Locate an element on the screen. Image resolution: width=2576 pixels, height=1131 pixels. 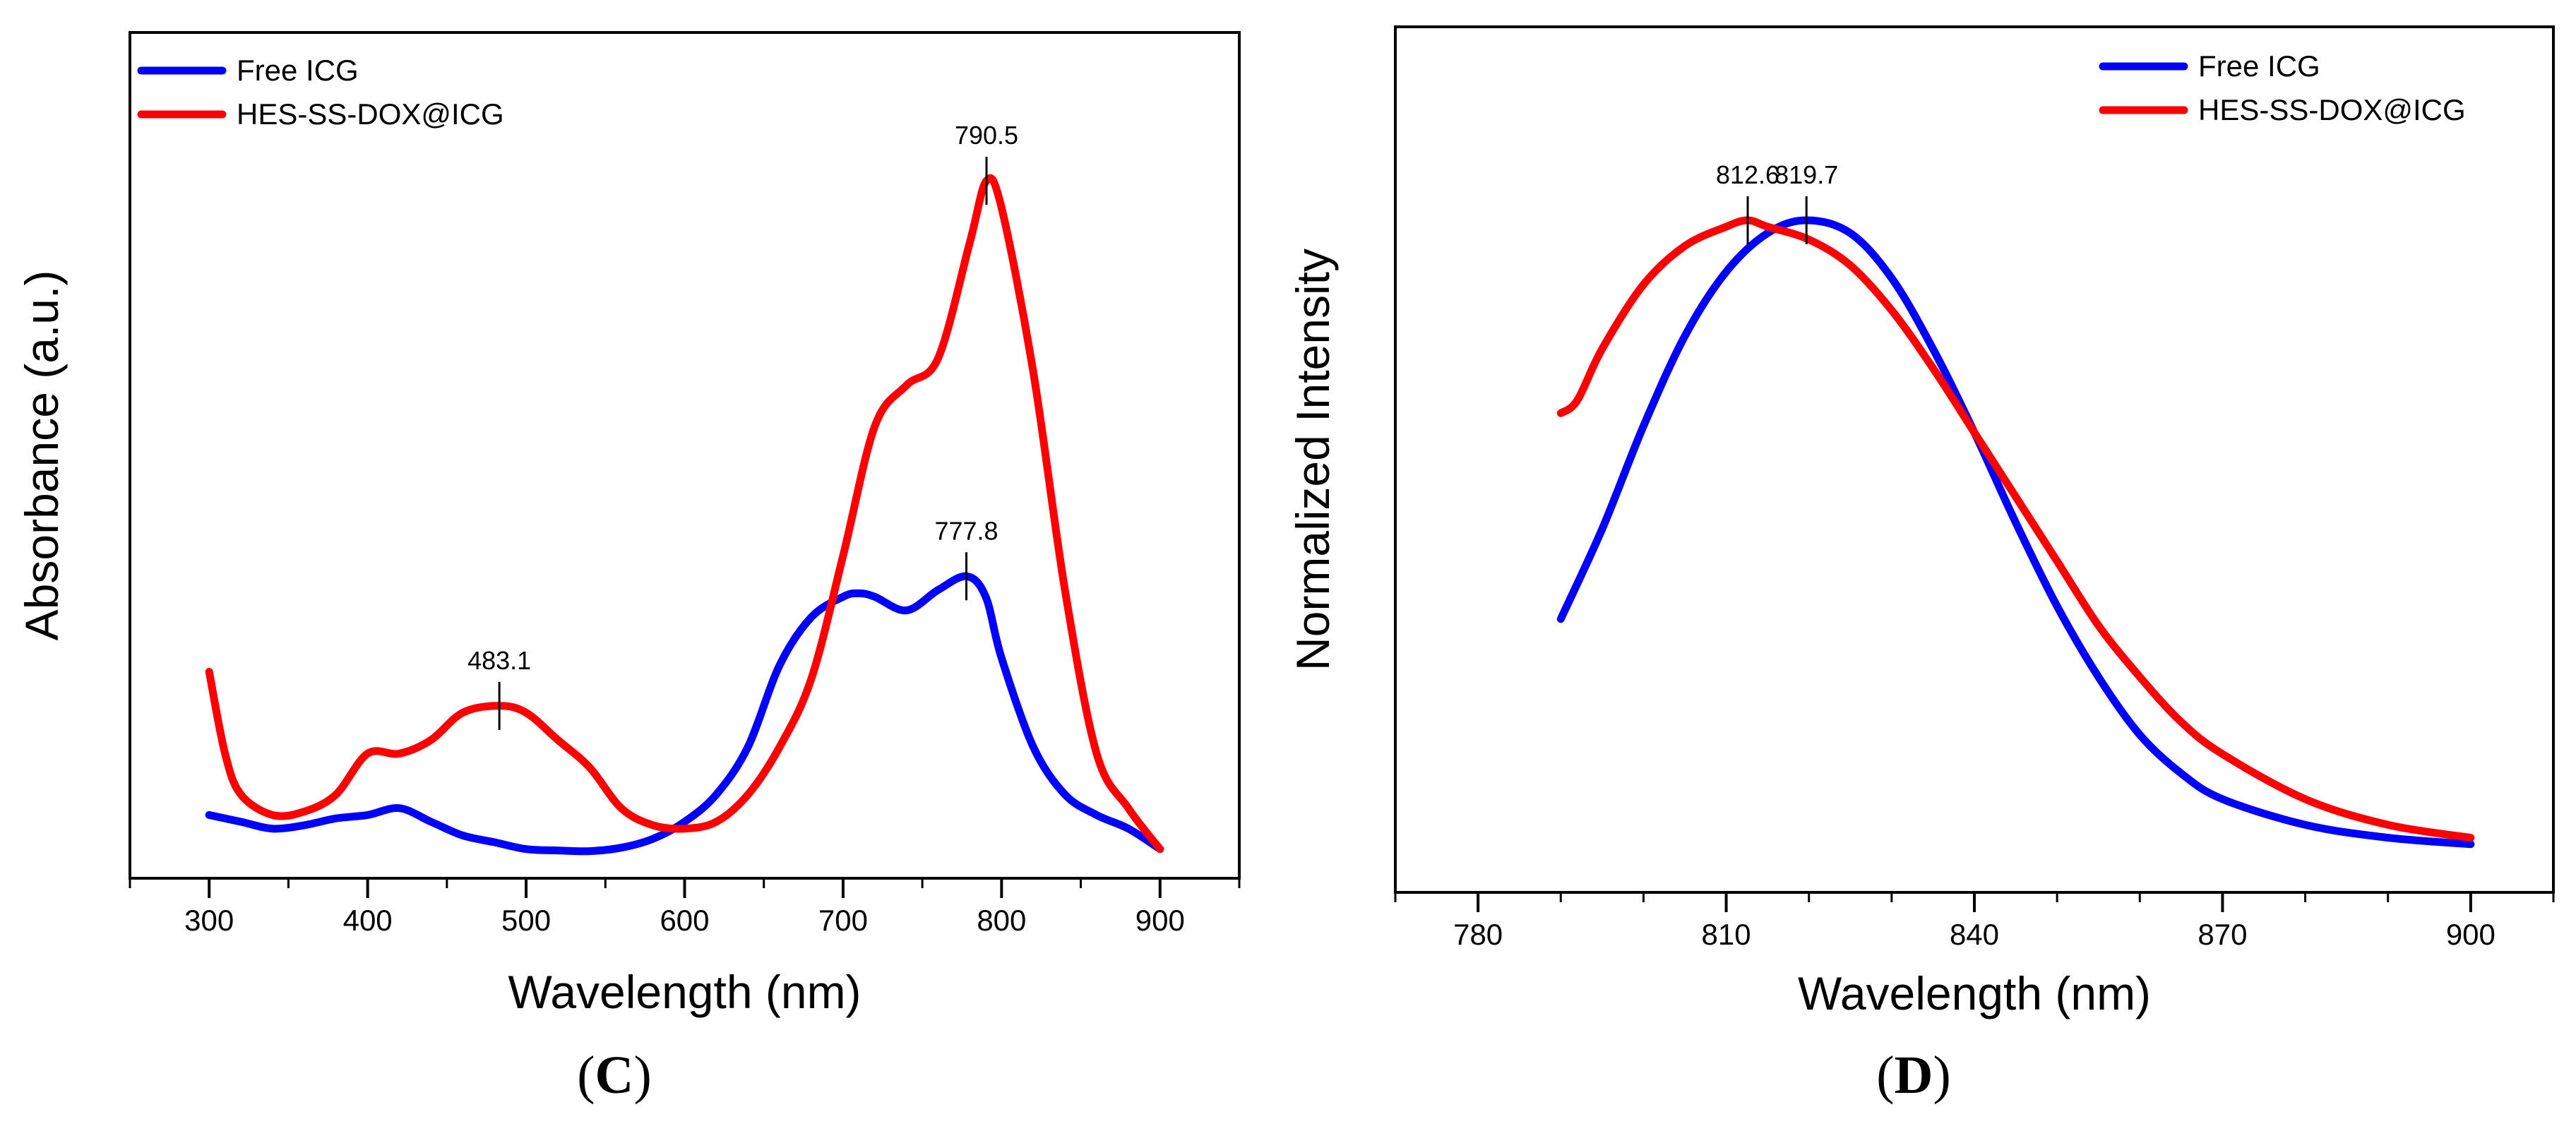
x-tick-label: 600 is located at coordinates (684, 921).